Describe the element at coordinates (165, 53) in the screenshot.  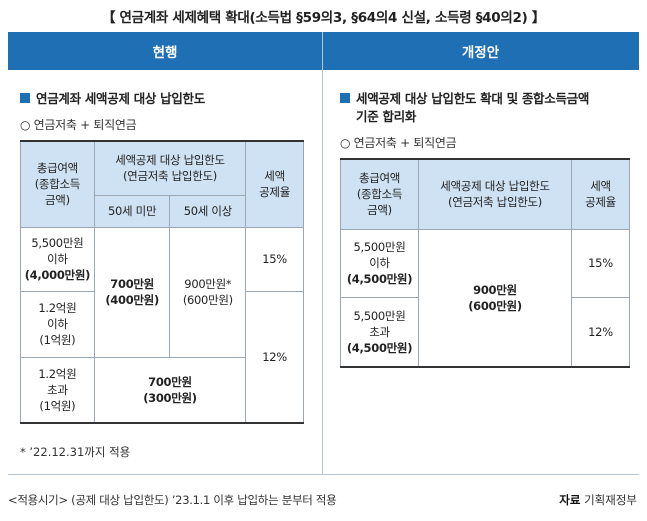
I see `header-current: 현행` at that location.